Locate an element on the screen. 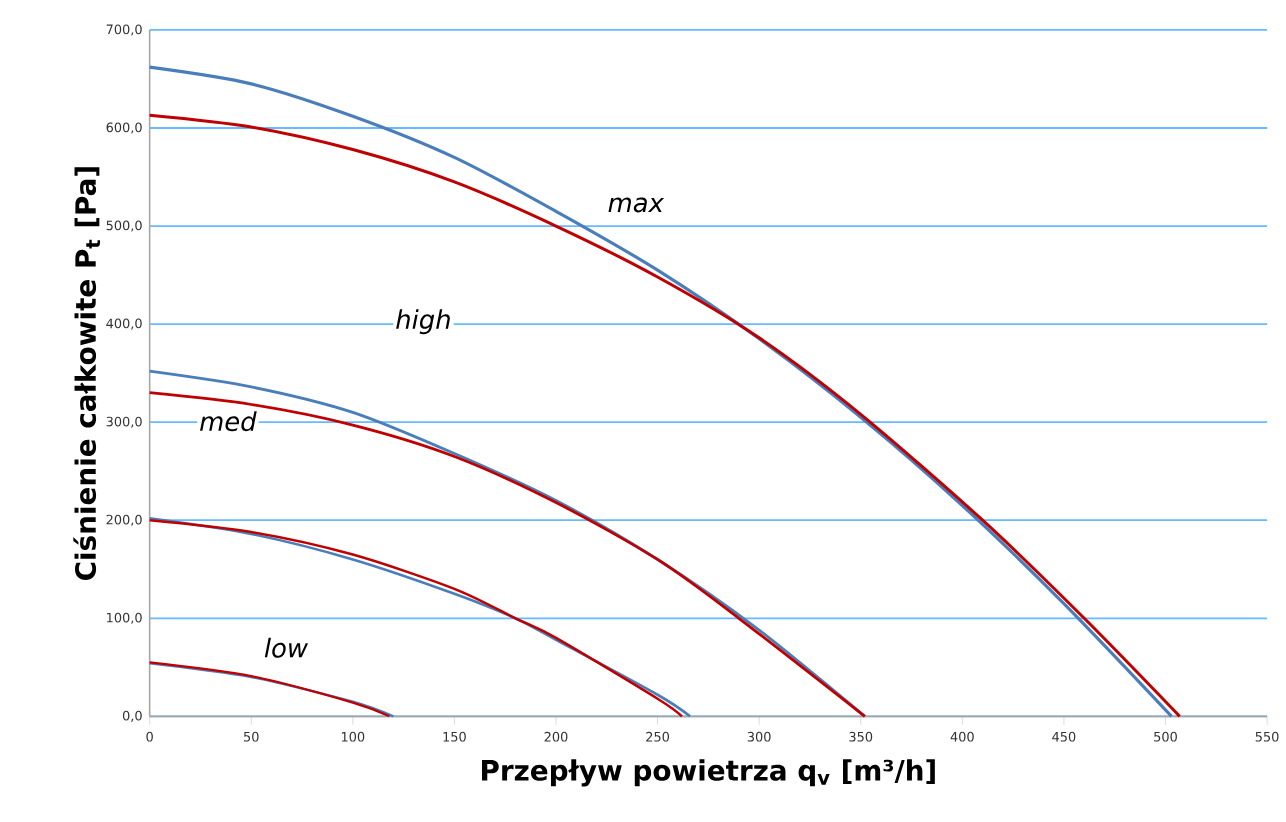 The height and width of the screenshot is (822, 1286). x-axis-title: Przepływ powietrza q$_{v}$ [m³/h] is located at coordinates (708, 773).